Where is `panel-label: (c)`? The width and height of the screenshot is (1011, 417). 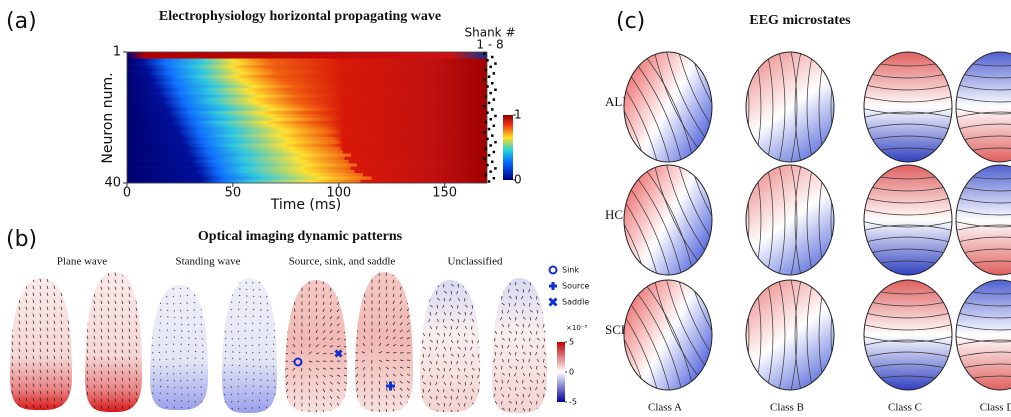
panel-label: (c) is located at coordinates (630, 21).